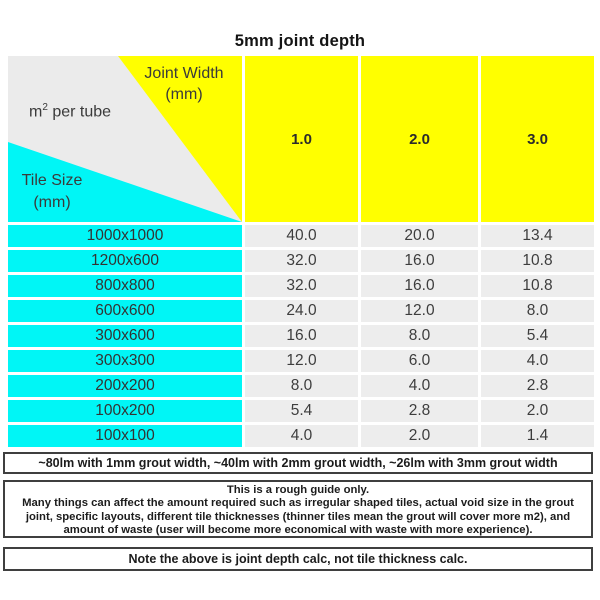 The width and height of the screenshot is (600, 600). Describe the element at coordinates (301, 236) in the screenshot. I see `value-cell: 40.0` at that location.